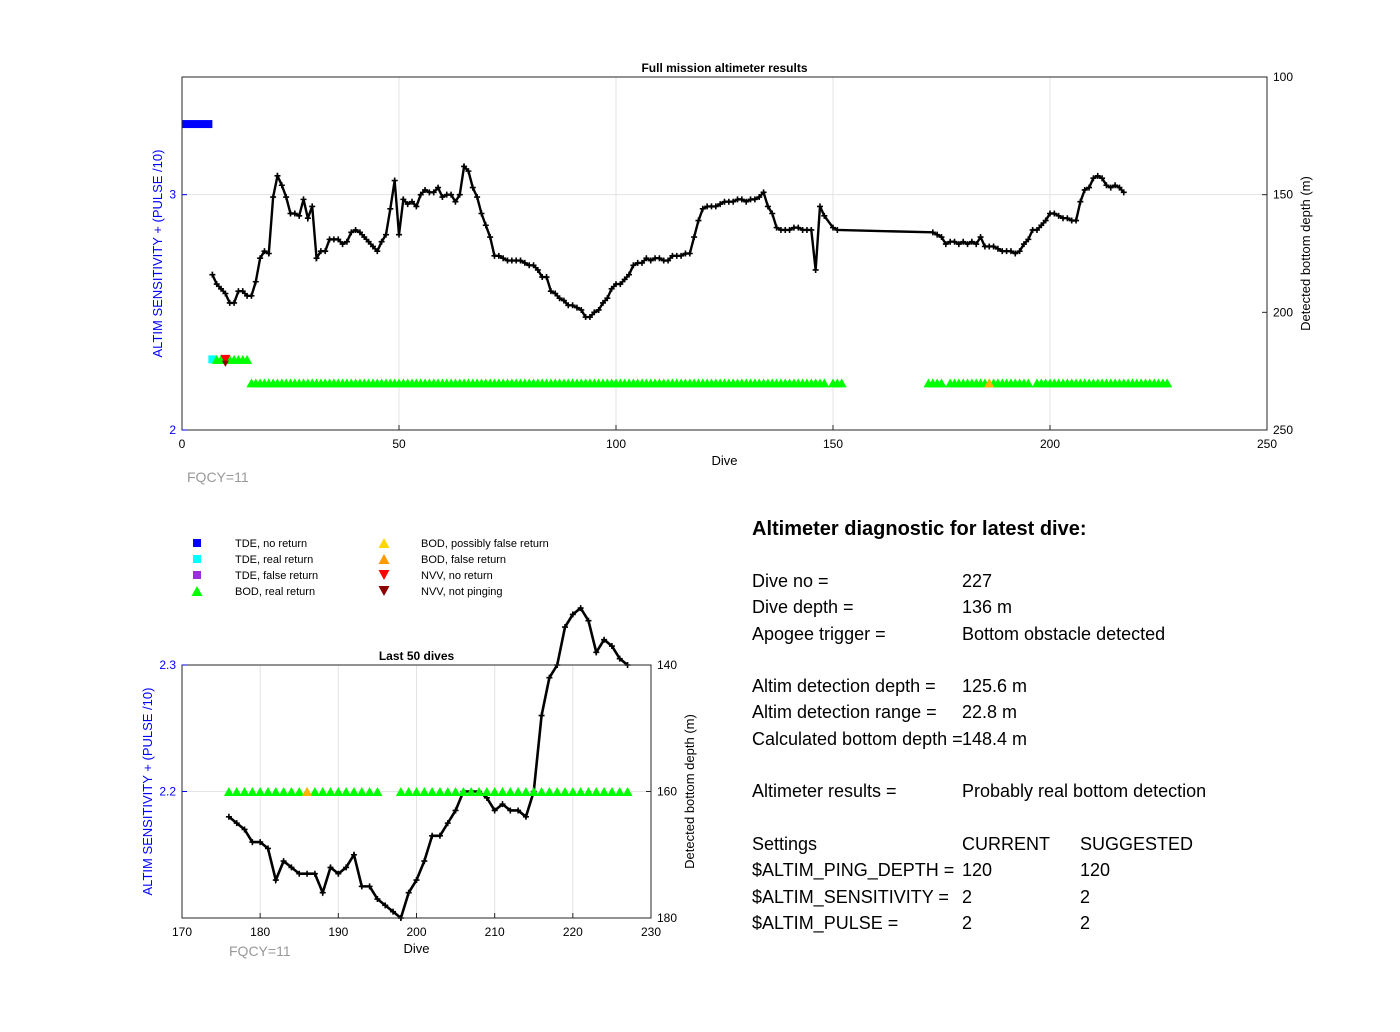 Image resolution: width=1400 pixels, height=1032 pixels. I want to click on x-tick-label: 230, so click(651, 932).